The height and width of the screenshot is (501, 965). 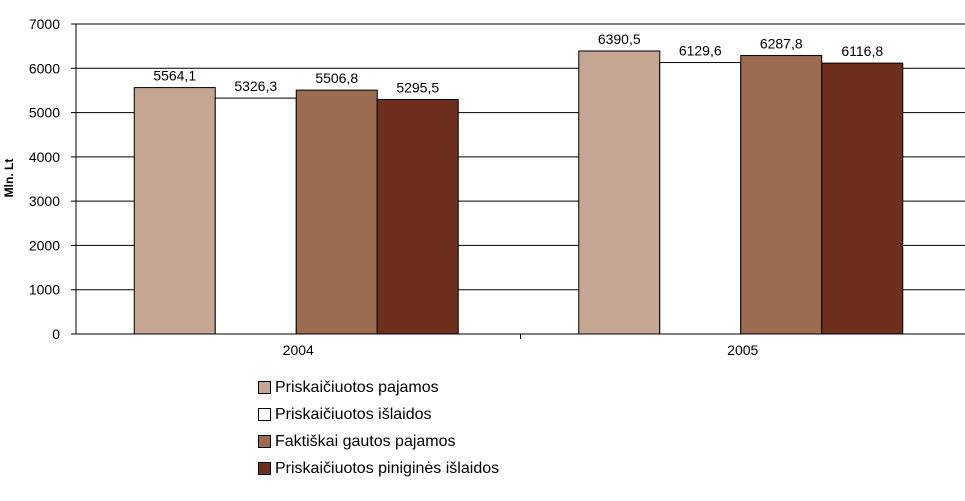 What do you see at coordinates (174, 76) in the screenshot?
I see `data-label: 5564,1` at bounding box center [174, 76].